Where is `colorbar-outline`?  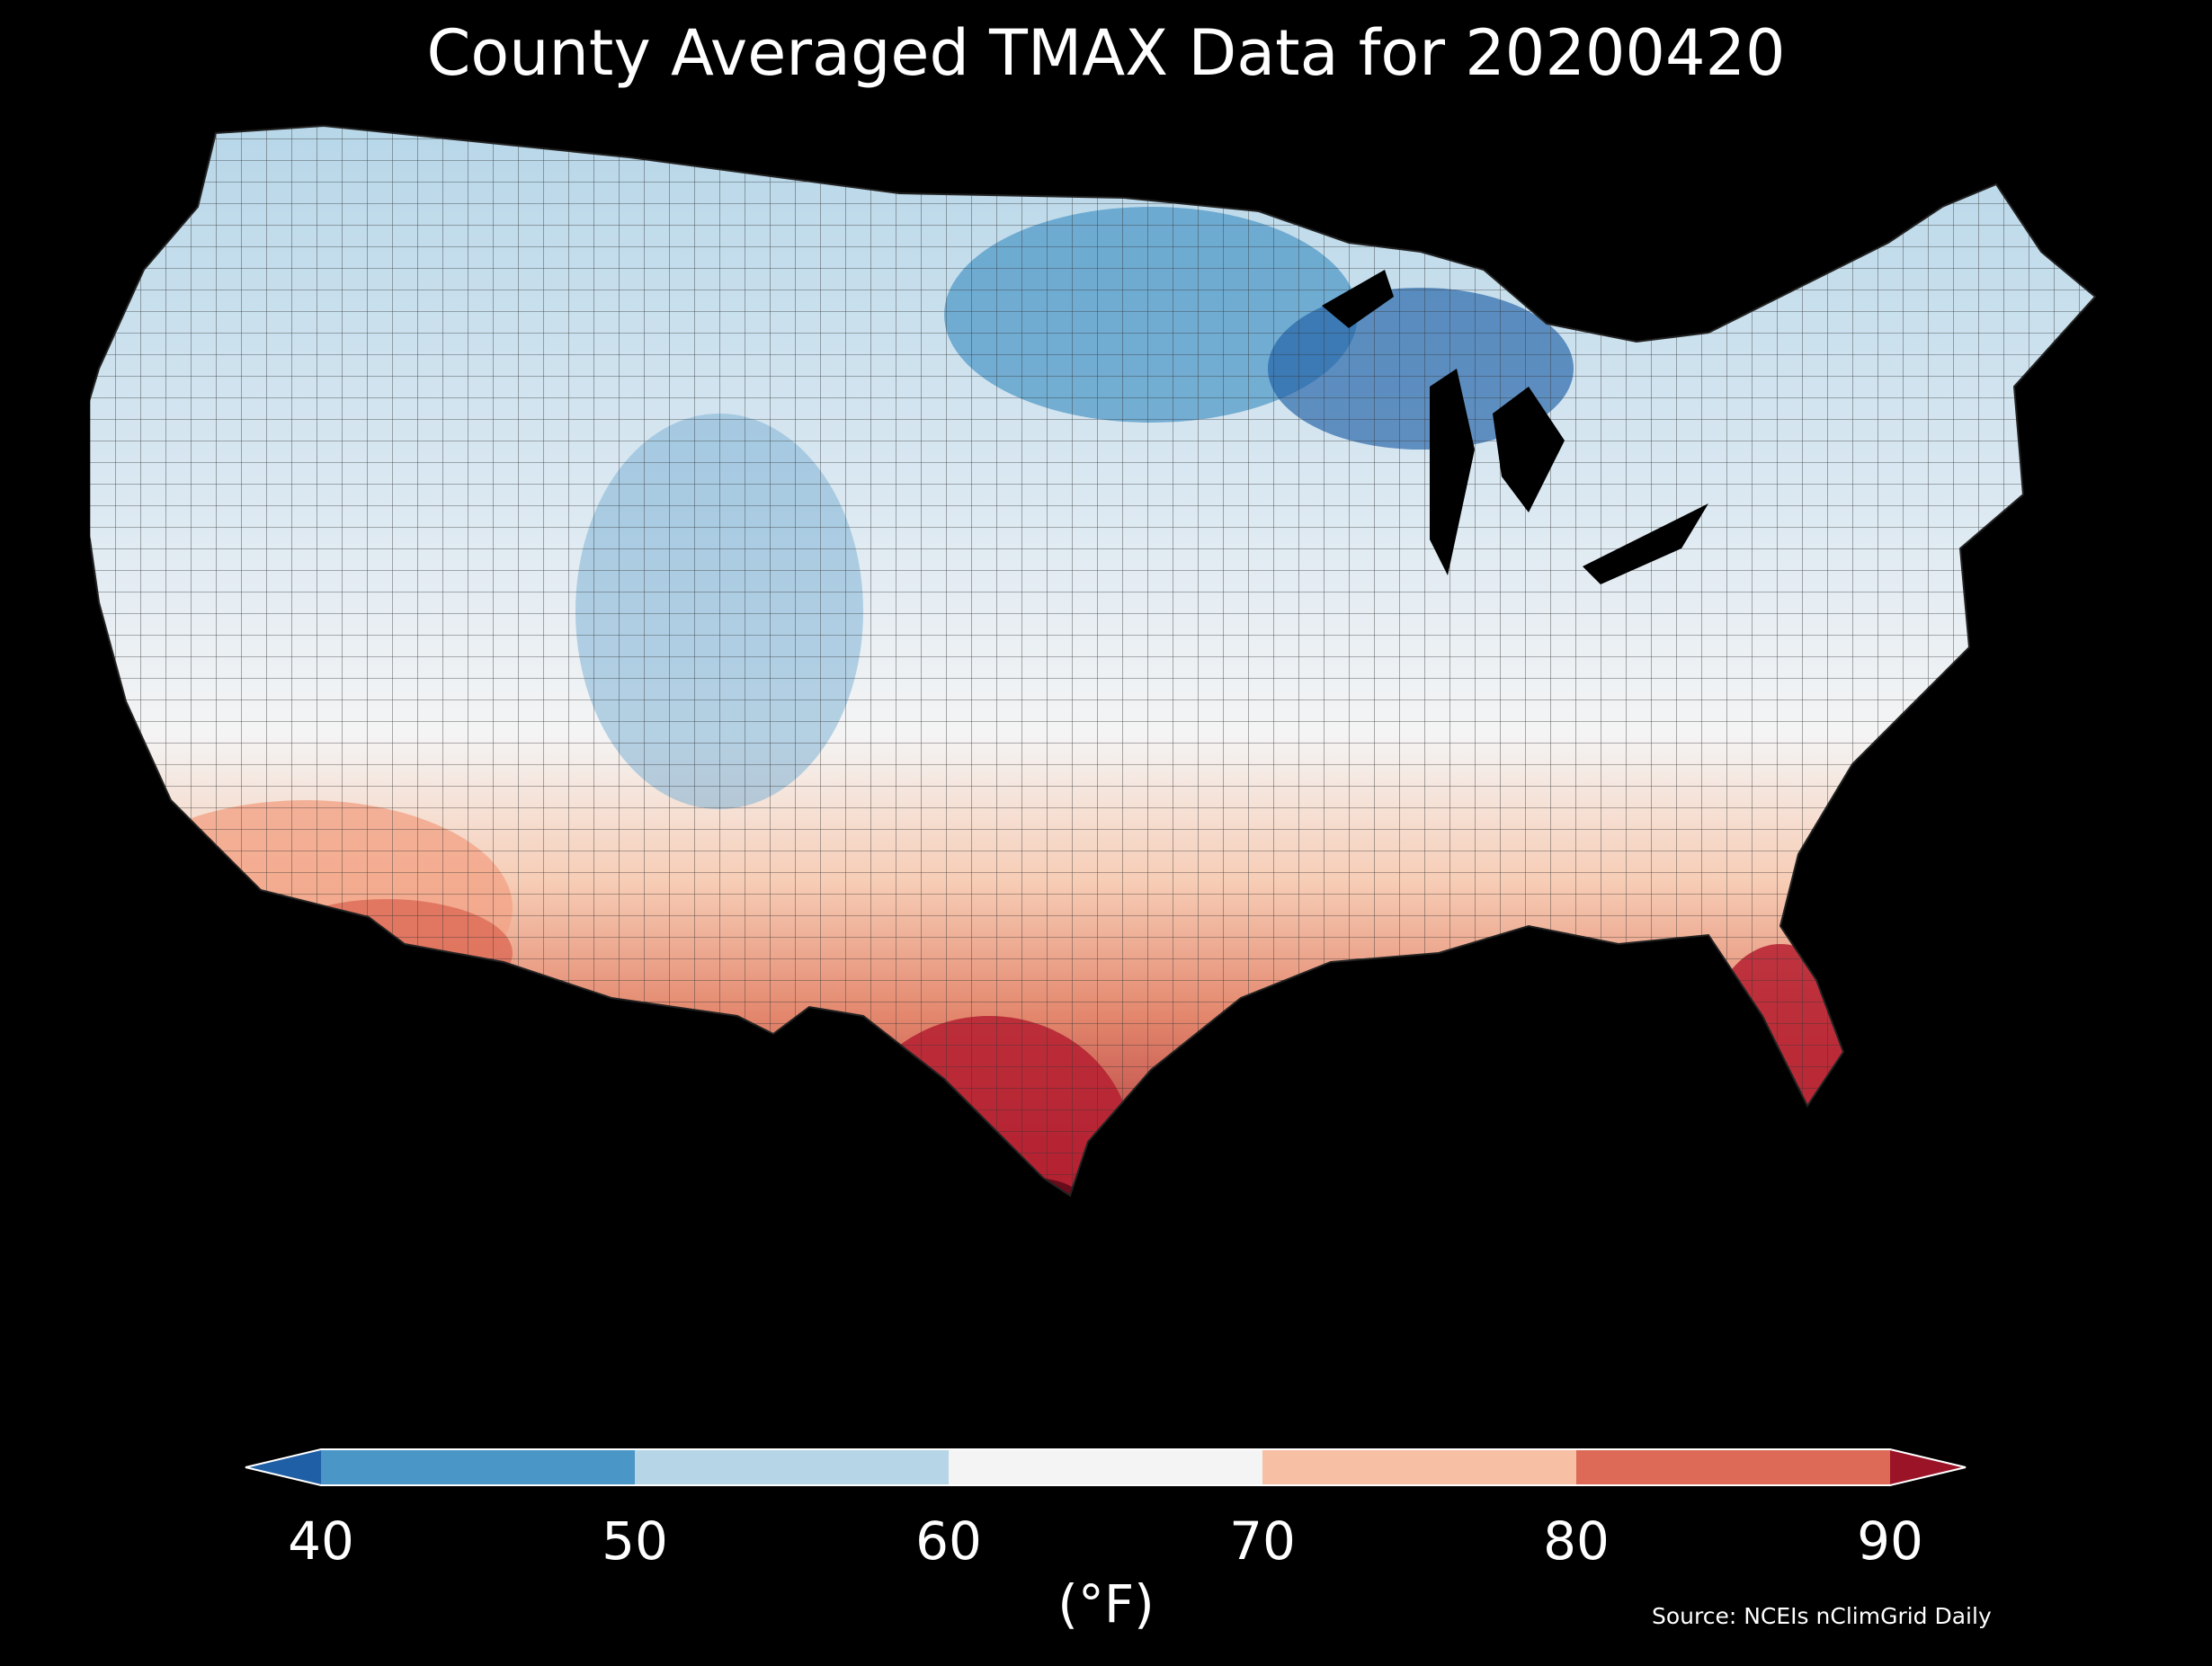
colorbar-outline is located at coordinates (1106, 1467).